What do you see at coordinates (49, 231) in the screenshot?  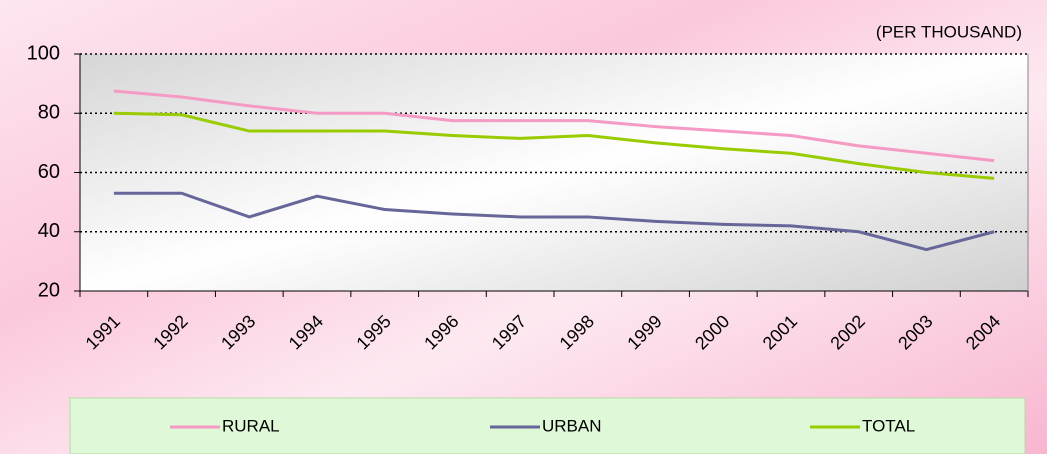 I see `y-tick-label: 40` at bounding box center [49, 231].